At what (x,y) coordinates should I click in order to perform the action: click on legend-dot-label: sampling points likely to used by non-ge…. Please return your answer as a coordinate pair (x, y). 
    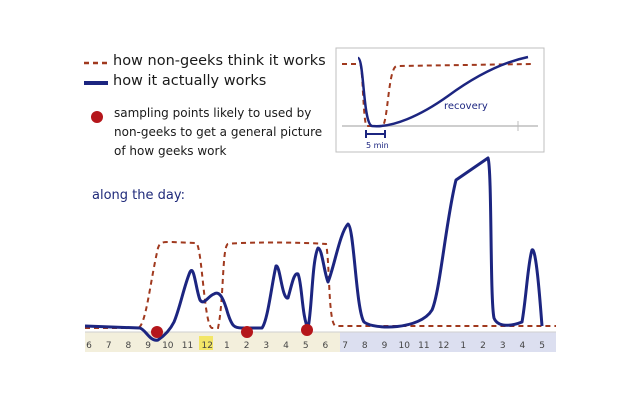
    Looking at the image, I should click on (218, 132).